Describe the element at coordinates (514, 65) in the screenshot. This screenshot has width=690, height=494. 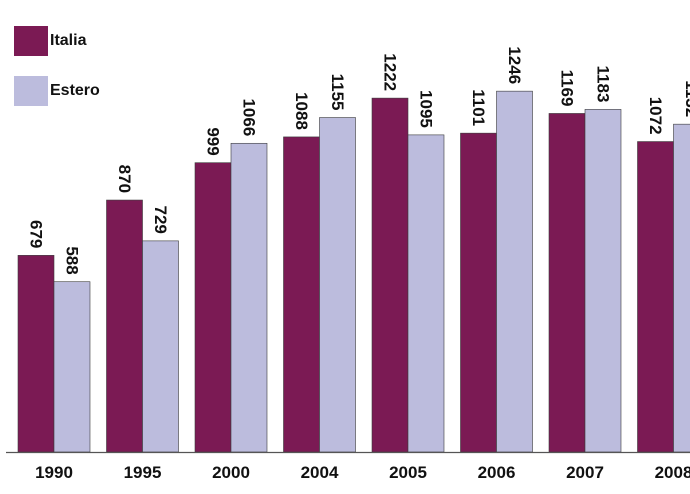
I see `value-label-estero-2006: 1246` at that location.